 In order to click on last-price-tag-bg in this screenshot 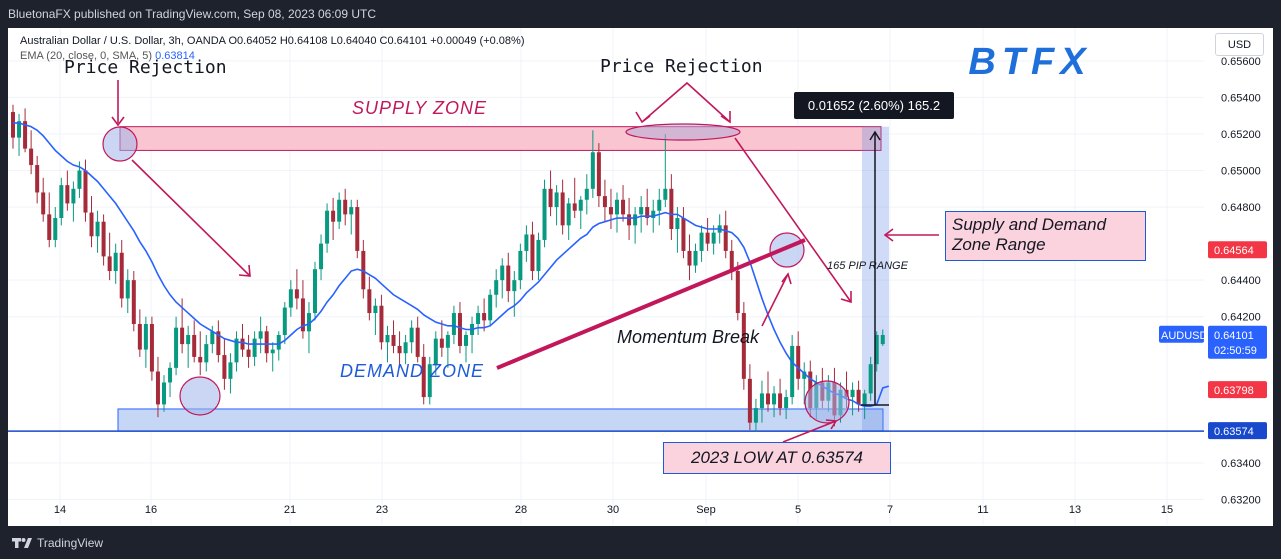, I will do `click(1237, 342)`.